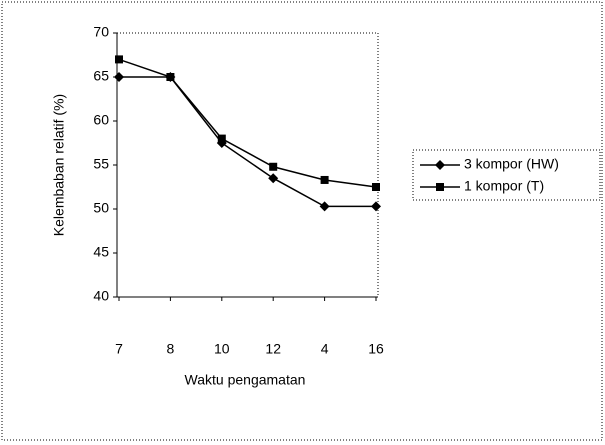 The height and width of the screenshot is (445, 605). Describe the element at coordinates (245, 380) in the screenshot. I see `x-axis-title: Waktu pengamatan` at that location.